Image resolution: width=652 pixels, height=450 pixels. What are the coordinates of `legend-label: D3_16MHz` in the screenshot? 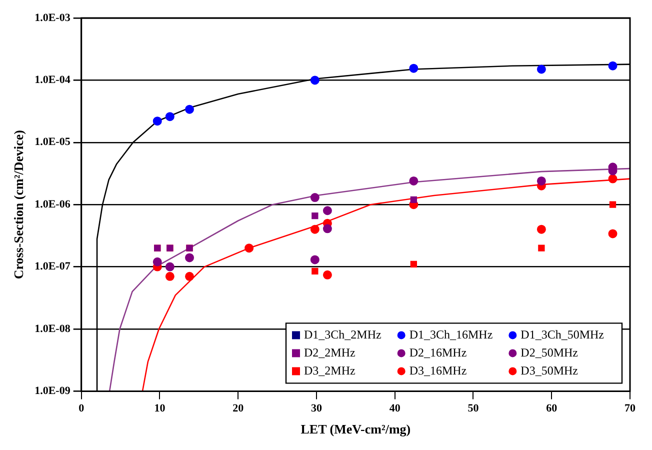 It's located at (438, 370).